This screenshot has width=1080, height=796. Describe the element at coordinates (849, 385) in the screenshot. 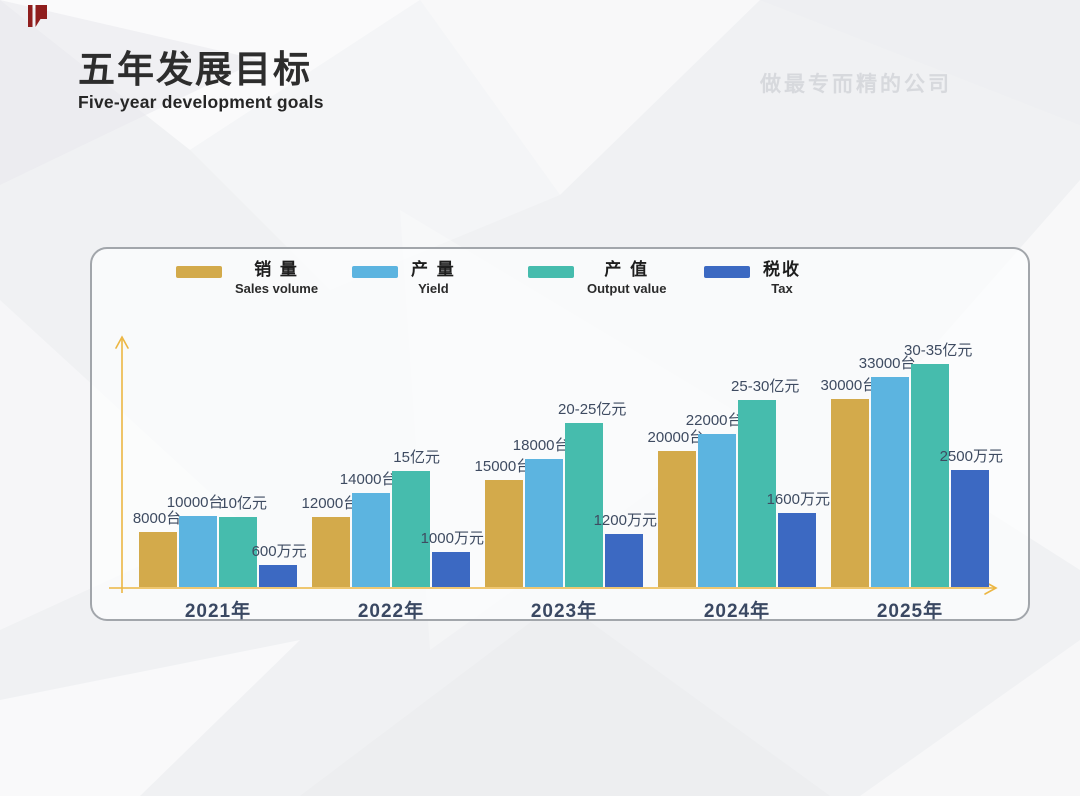

I see `bar-value-label: 30000台` at that location.